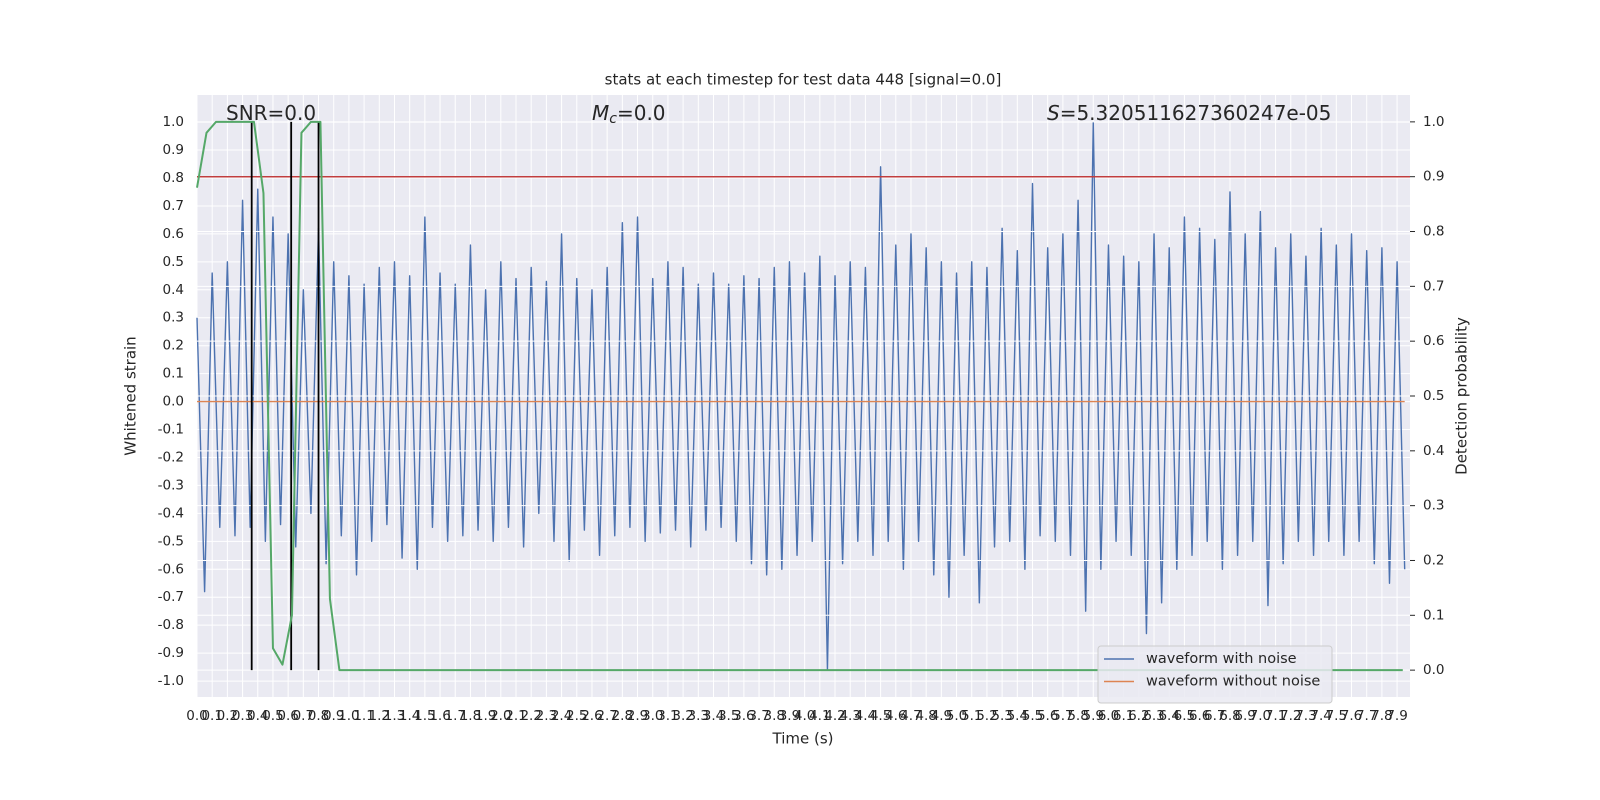  Describe the element at coordinates (379, 716) in the screenshot. I see `x-tick-label: 1.2` at that location.